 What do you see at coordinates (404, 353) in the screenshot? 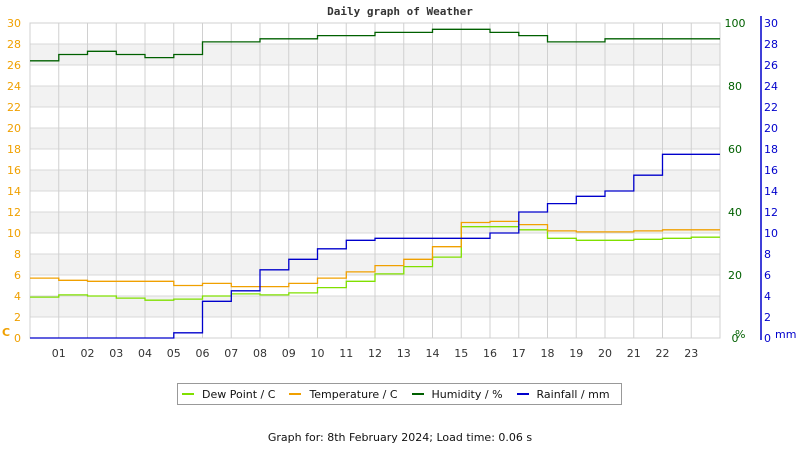
I see `x-tick: 13` at bounding box center [404, 353].